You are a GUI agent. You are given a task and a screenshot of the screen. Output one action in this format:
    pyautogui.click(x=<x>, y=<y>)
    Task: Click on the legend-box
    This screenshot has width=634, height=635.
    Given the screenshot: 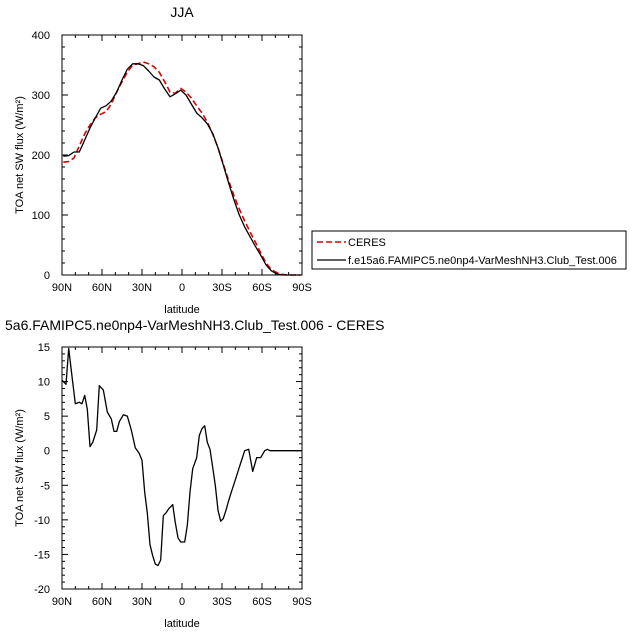 What is the action you would take?
    pyautogui.click(x=469, y=250)
    